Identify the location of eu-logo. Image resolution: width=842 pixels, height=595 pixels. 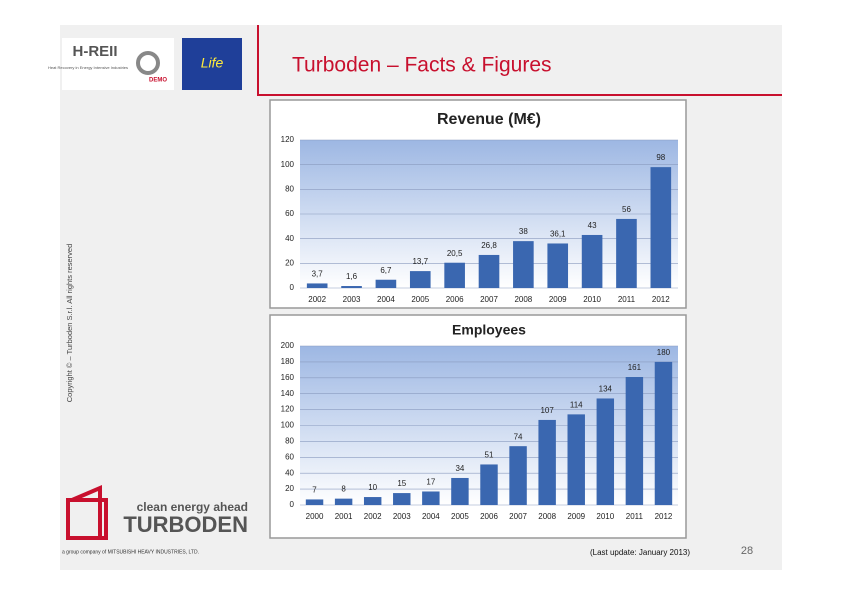
(212, 64).